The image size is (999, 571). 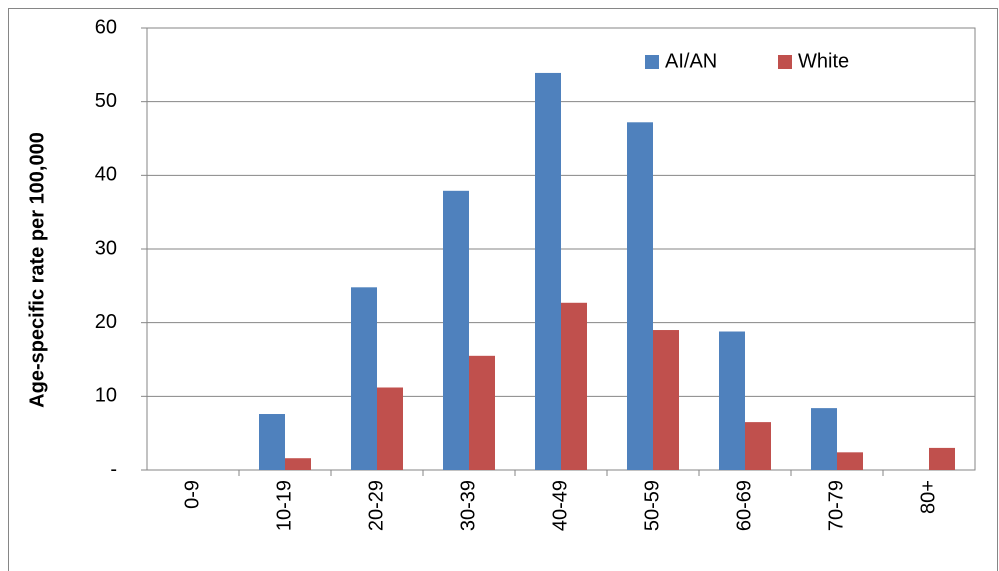 What do you see at coordinates (823, 61) in the screenshot?
I see `legend-label: White` at bounding box center [823, 61].